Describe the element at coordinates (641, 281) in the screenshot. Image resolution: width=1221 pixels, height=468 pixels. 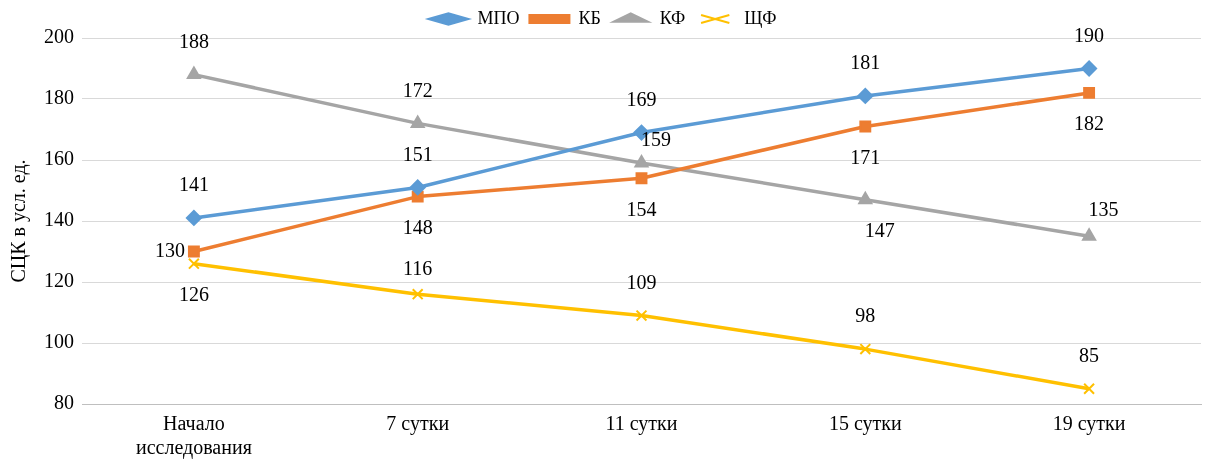
I see `data-label: 109` at that location.